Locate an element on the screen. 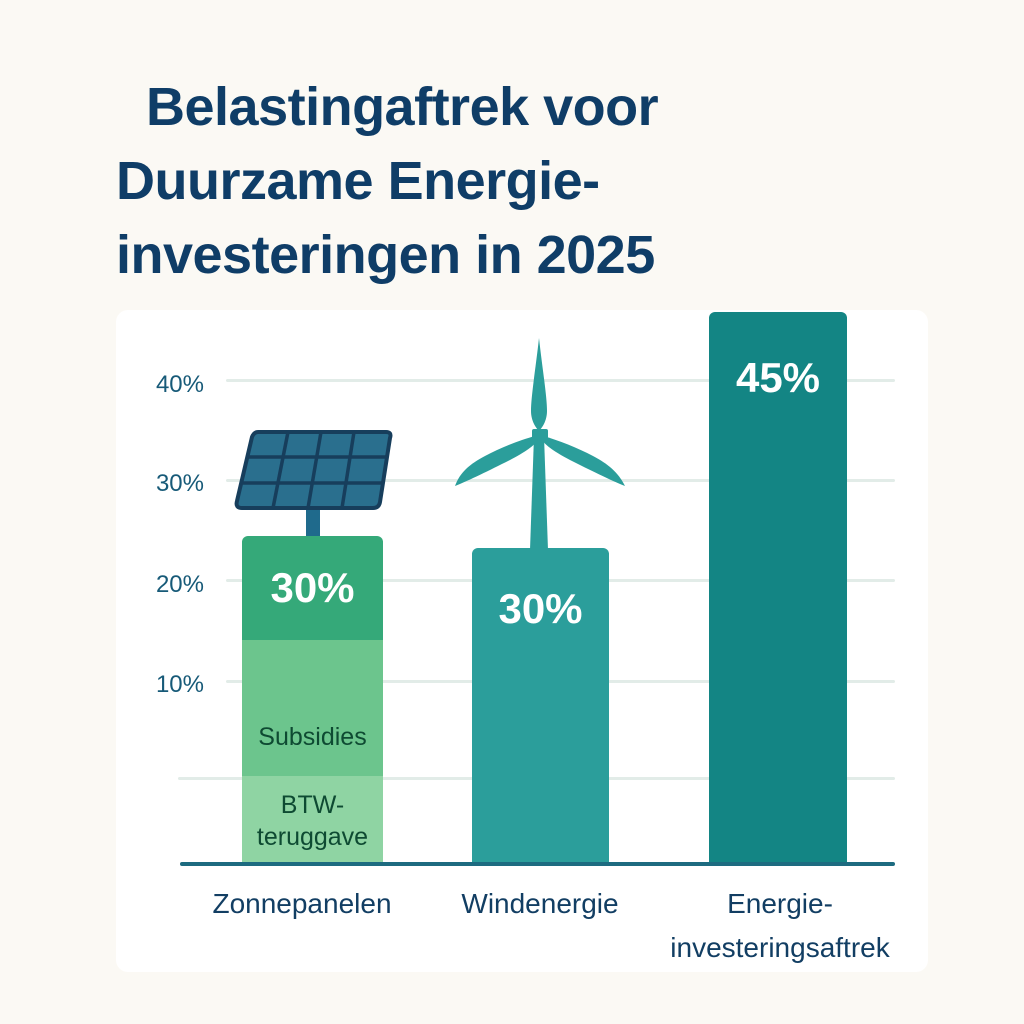 The image size is (1024, 1024). segment-belastingaftrek: 30% is located at coordinates (312, 588).